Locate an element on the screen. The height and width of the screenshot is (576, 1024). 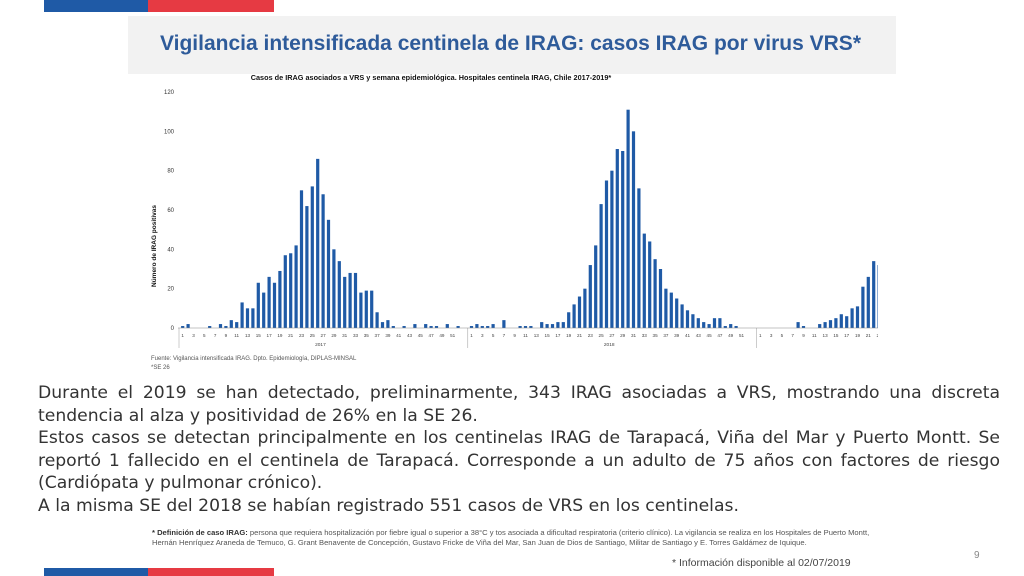
x-tick-label: 17 is located at coordinates (270, 335).